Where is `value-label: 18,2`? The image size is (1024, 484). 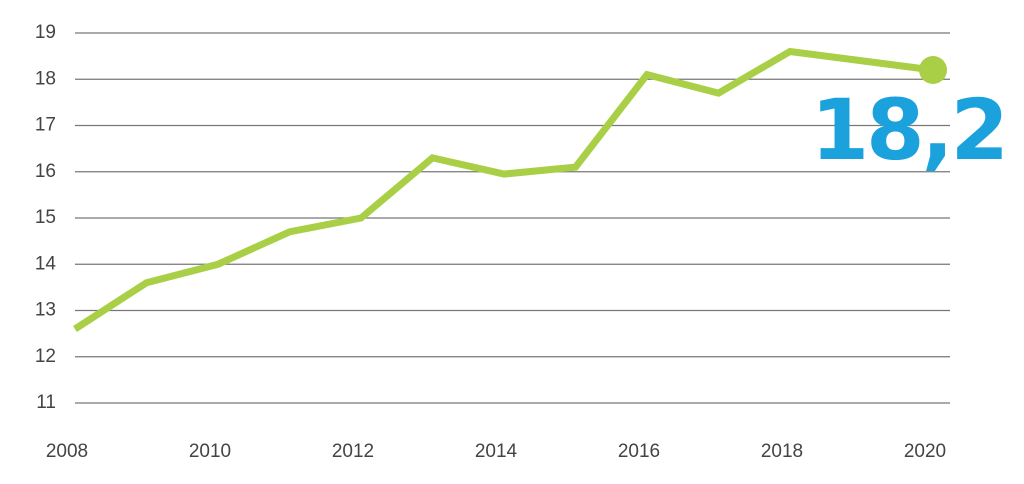
value-label: 18,2 is located at coordinates (908, 130).